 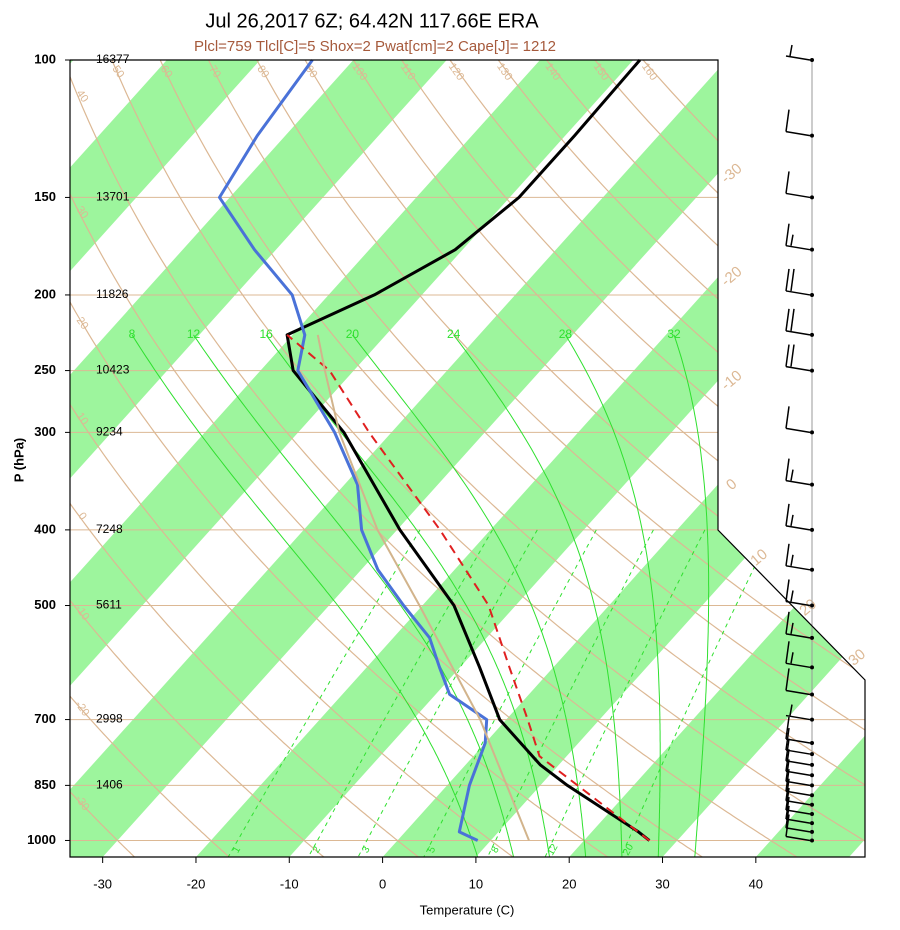 What do you see at coordinates (41, 839) in the screenshot?
I see `y-tick-label: 1000` at bounding box center [41, 839].